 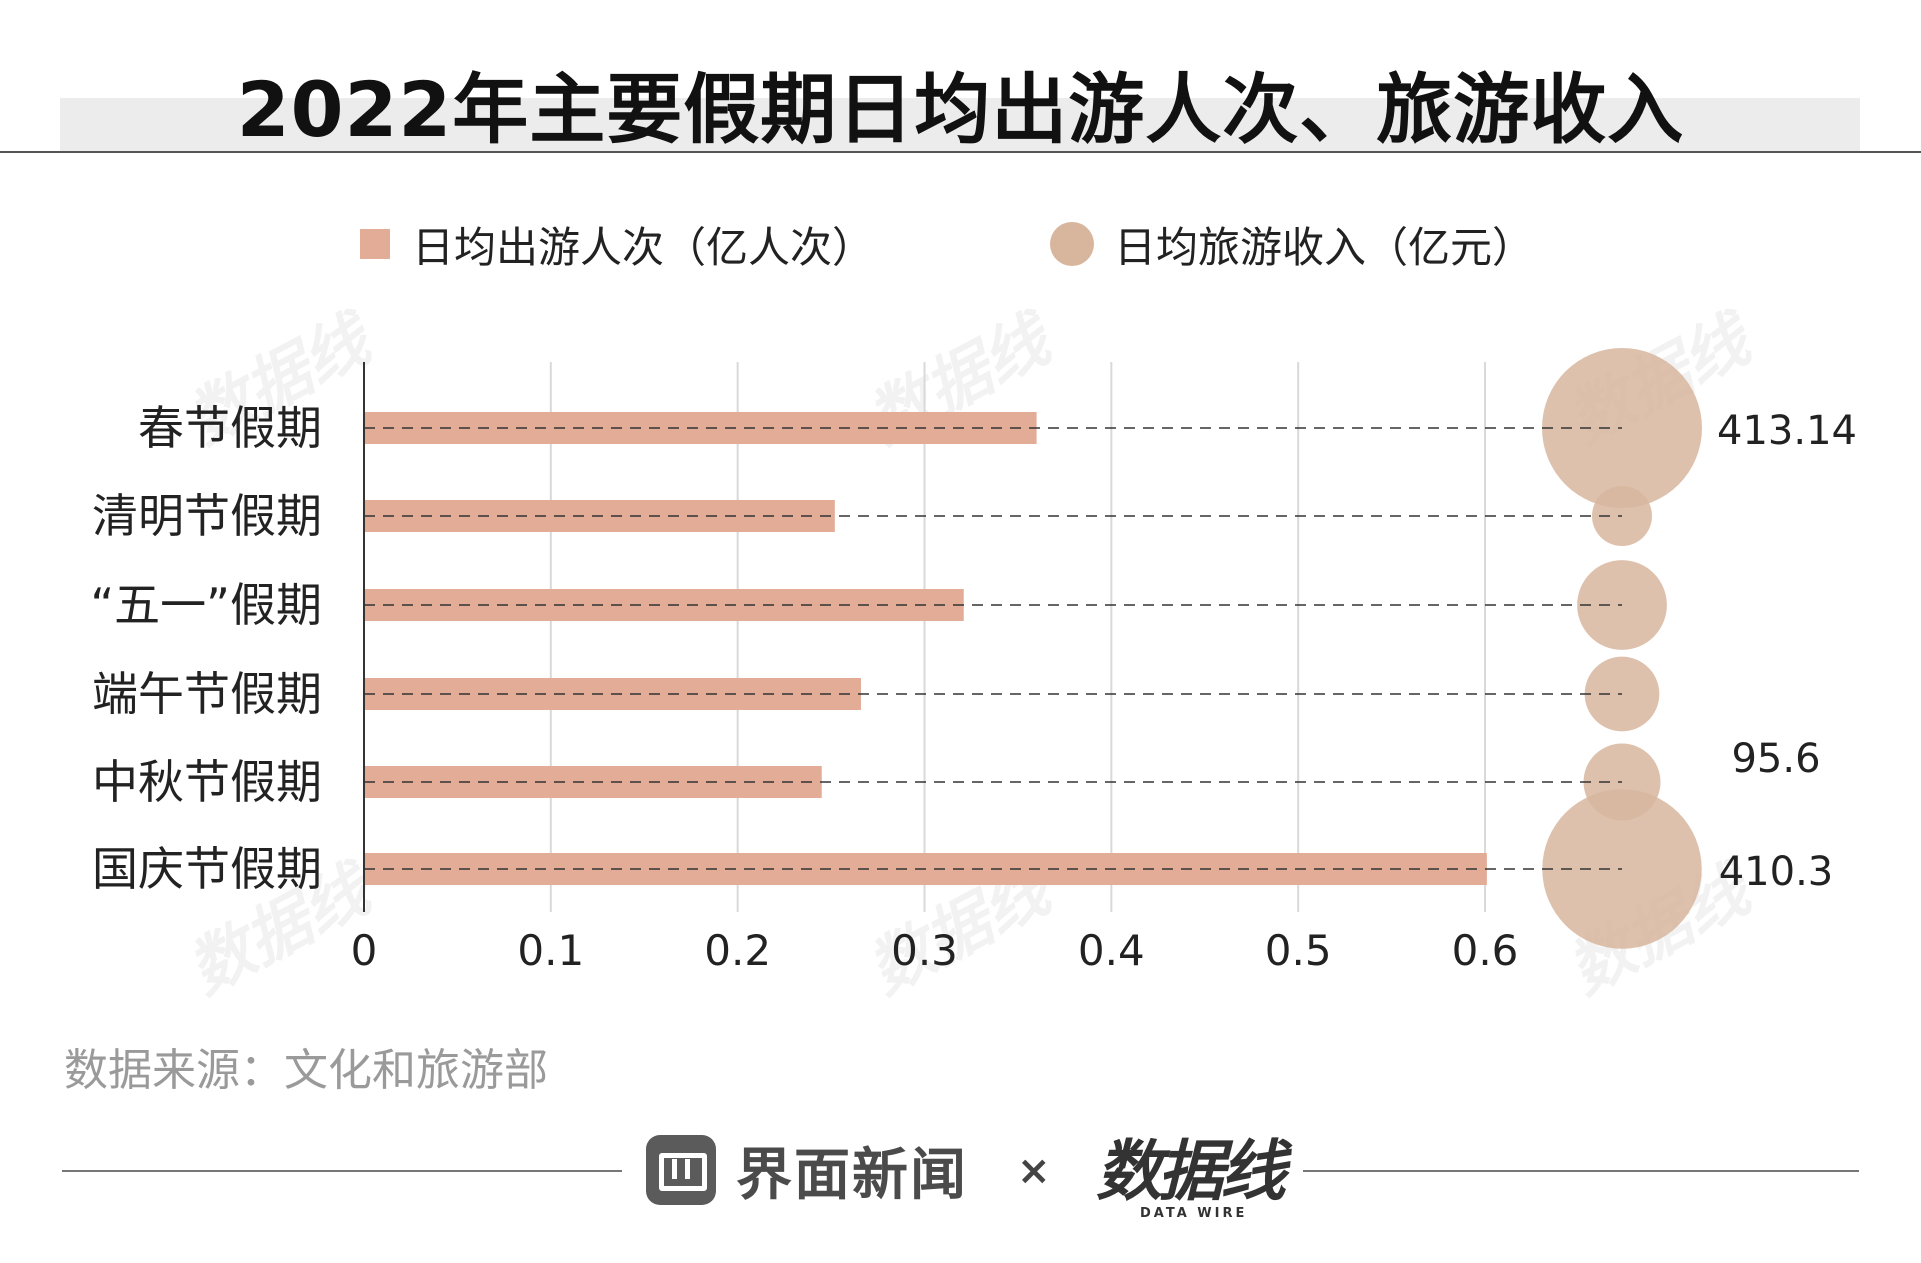 I want to click on footer-divider-right, so click(x=1581, y=1171).